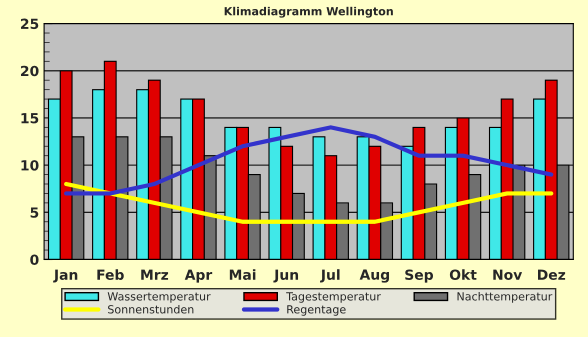  What do you see at coordinates (285, 276) in the screenshot?
I see `x-tick-label: Jun` at bounding box center [285, 276].